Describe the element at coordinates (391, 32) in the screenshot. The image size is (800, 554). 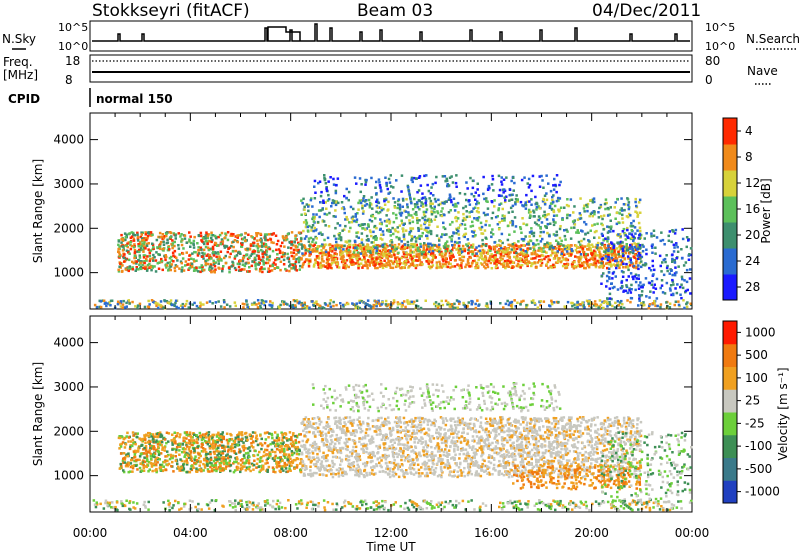
I see `nsky-trace` at that location.